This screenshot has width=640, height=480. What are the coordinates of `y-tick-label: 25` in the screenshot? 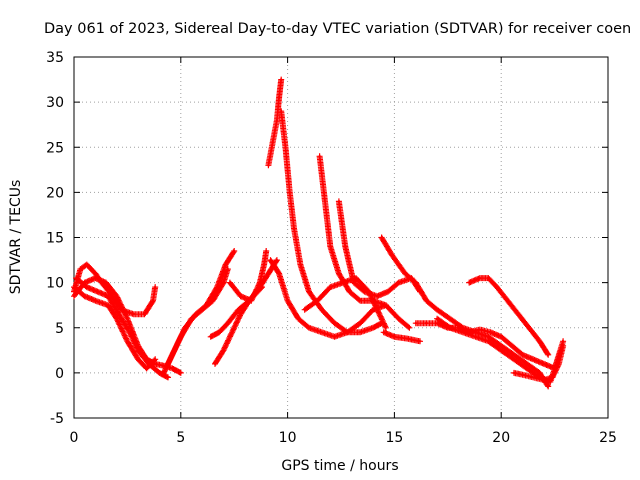 It's located at (55, 148).